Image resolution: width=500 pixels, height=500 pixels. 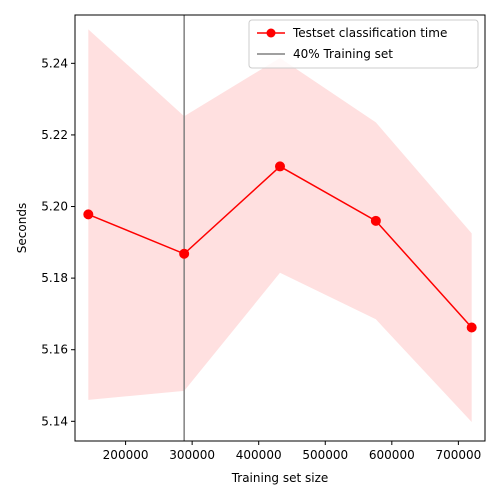 What do you see at coordinates (54, 63) in the screenshot?
I see `y-tick-label: 5.24` at bounding box center [54, 63].